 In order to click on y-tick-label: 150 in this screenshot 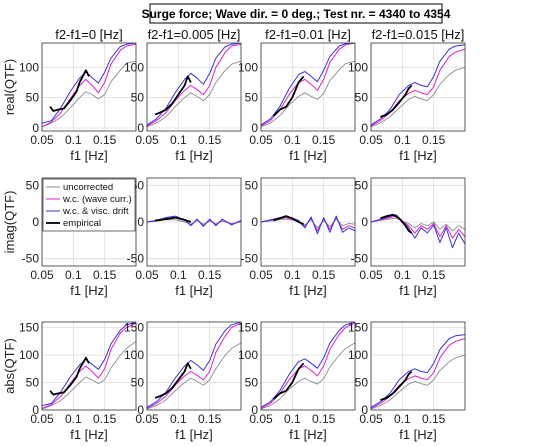, I will do `click(134, 328)`.